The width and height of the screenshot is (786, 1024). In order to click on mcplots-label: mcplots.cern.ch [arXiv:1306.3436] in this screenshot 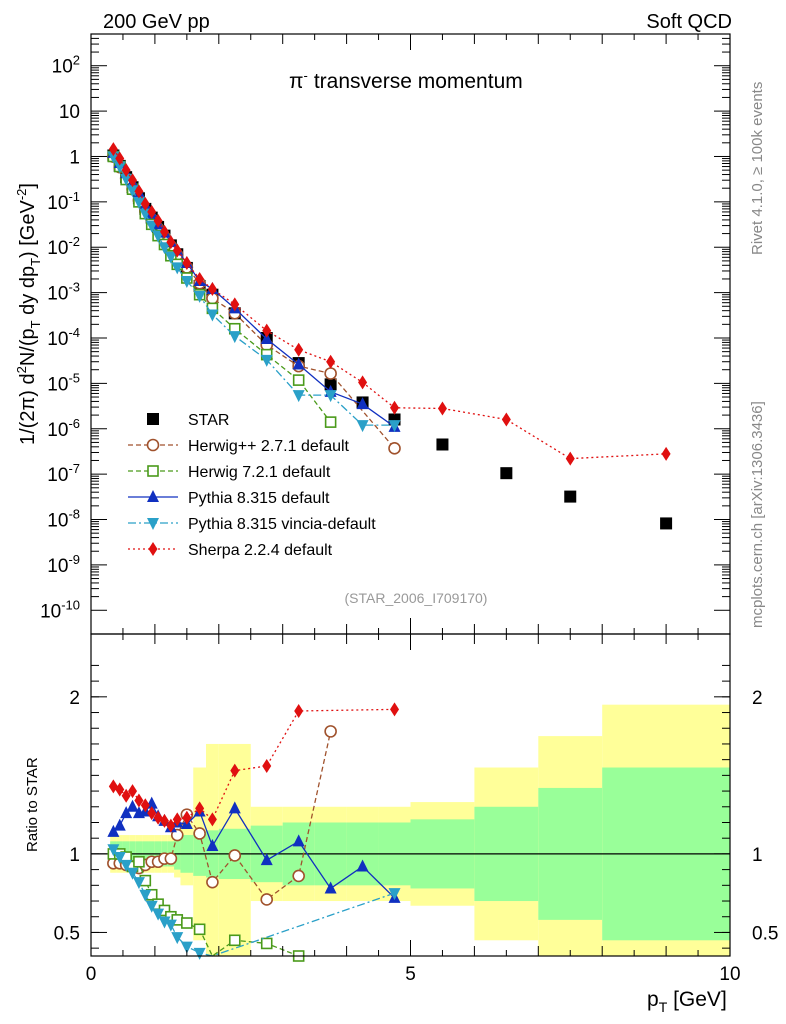, I will do `click(757, 514)`.